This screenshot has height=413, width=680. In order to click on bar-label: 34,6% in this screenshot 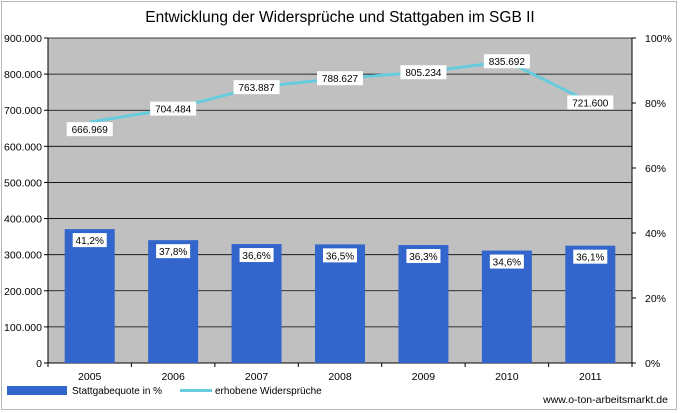, I will do `click(507, 263)`.